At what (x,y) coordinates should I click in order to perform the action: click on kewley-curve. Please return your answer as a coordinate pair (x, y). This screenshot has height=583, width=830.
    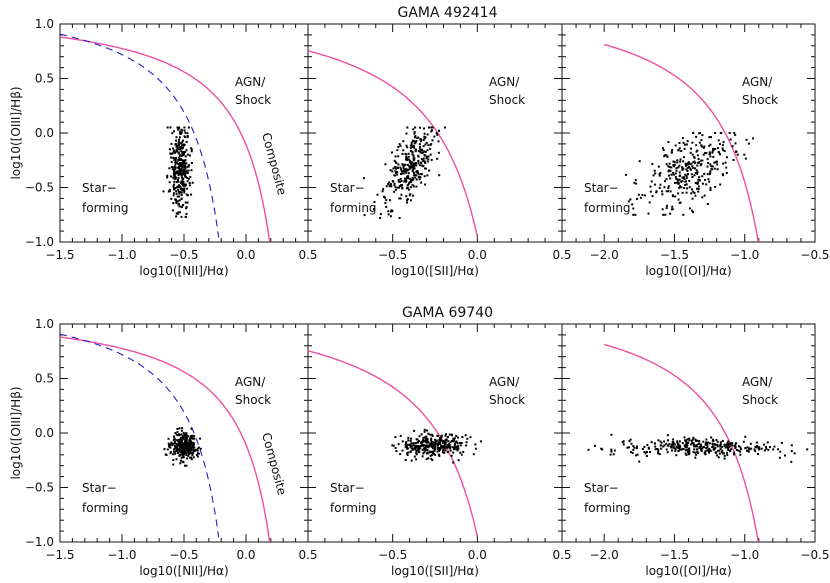
    Looking at the image, I should click on (682, 142).